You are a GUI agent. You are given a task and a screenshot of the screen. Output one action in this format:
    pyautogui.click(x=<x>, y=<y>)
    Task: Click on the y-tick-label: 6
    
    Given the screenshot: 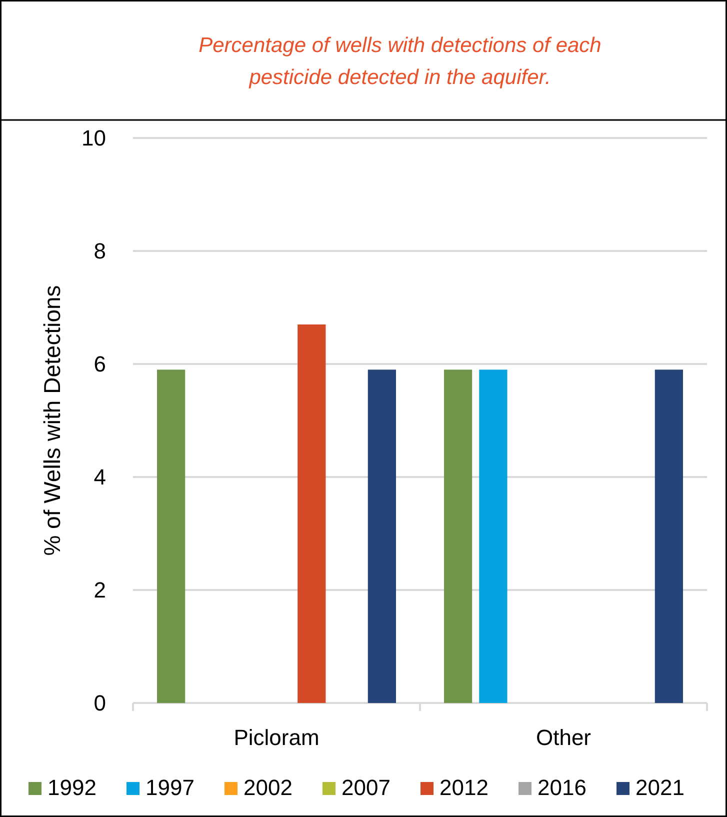 What is the action you would take?
    pyautogui.click(x=100, y=364)
    